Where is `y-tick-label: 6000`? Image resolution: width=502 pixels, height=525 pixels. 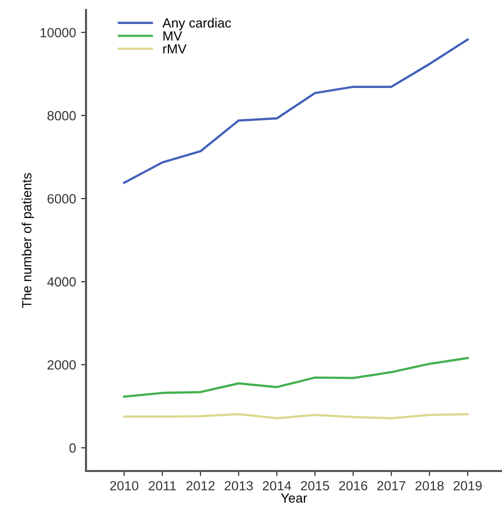
y-tick-label: 6000 is located at coordinates (62, 199).